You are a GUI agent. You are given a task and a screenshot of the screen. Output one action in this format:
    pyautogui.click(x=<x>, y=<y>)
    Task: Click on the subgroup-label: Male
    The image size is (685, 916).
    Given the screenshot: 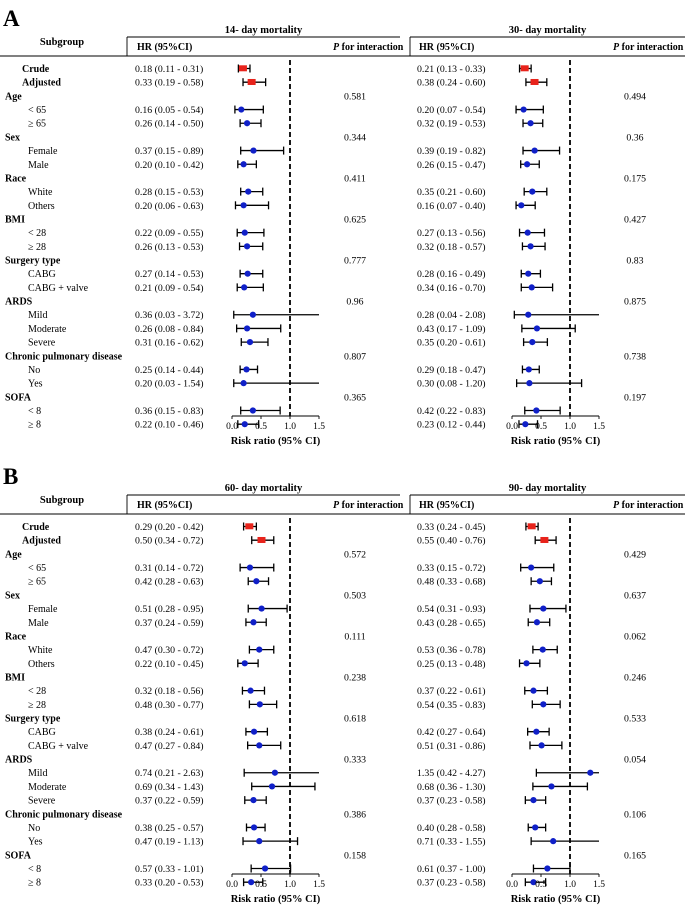 What is the action you would take?
    pyautogui.click(x=38, y=623)
    